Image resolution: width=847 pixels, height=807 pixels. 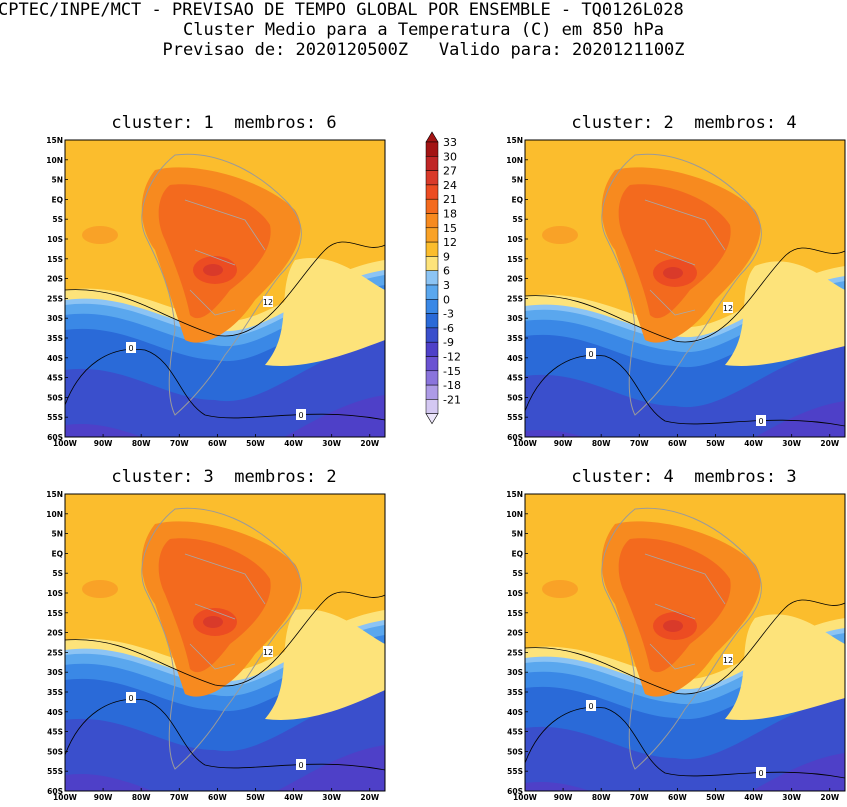 I want to click on colorbar-level-label: 3, so click(x=446, y=285).